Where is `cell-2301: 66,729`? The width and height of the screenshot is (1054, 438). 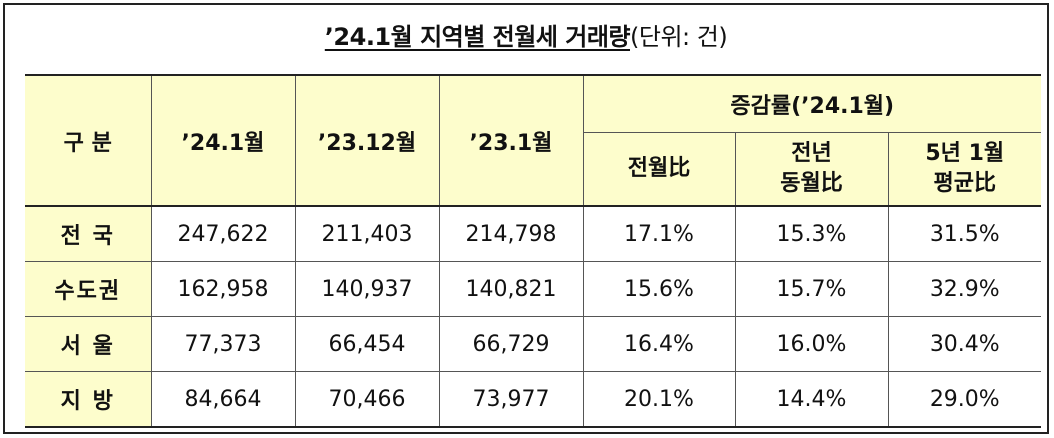
cell-2301: 66,729 is located at coordinates (511, 344).